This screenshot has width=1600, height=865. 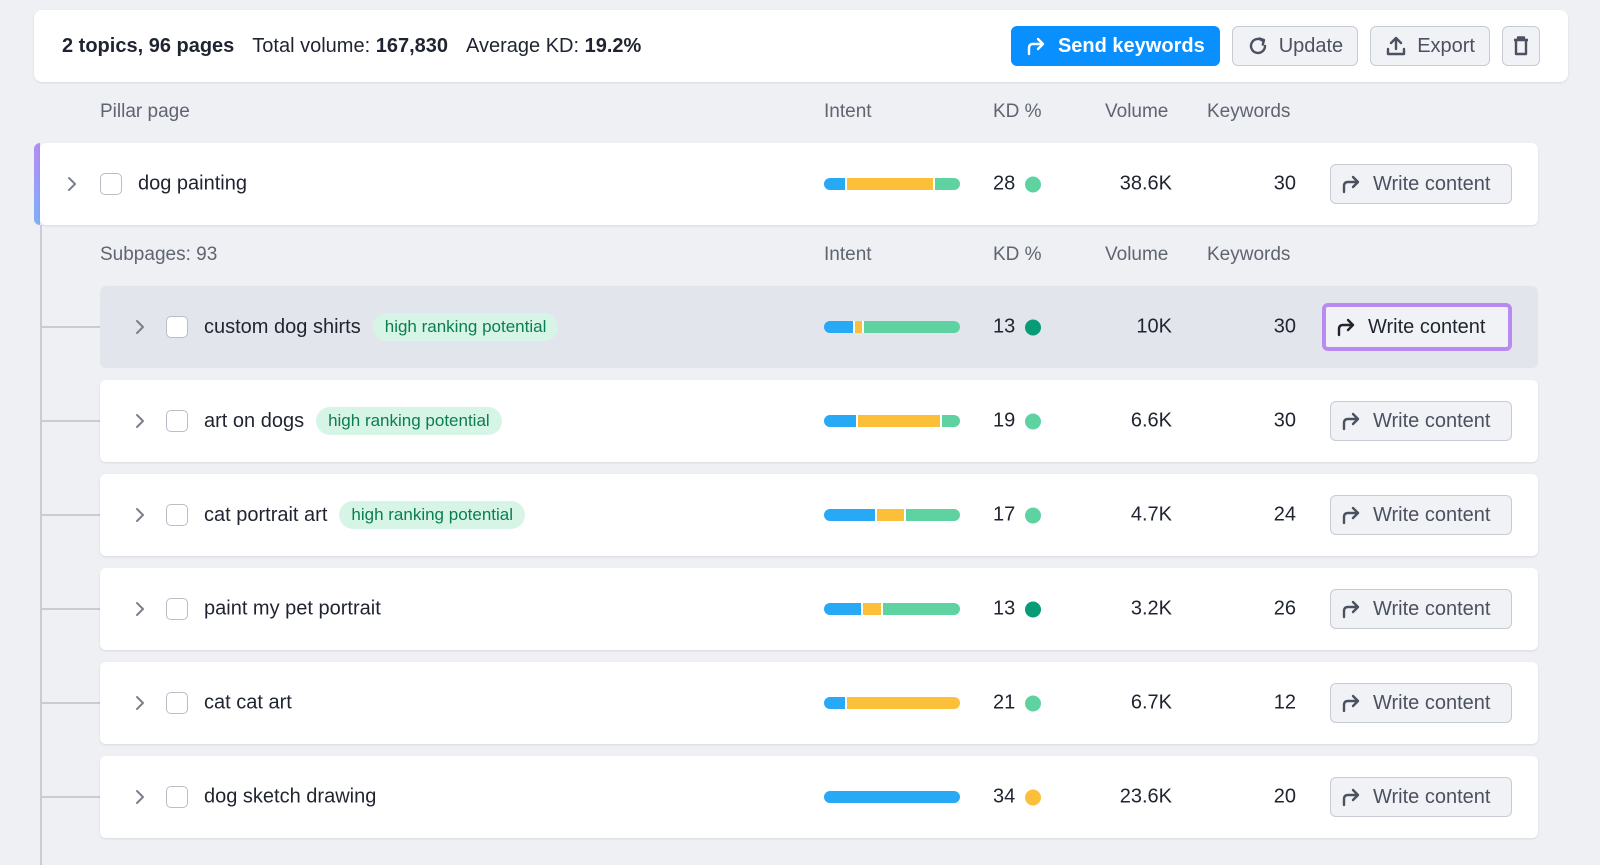 What do you see at coordinates (1017, 184) in the screenshot?
I see `pillar-kd: 28` at bounding box center [1017, 184].